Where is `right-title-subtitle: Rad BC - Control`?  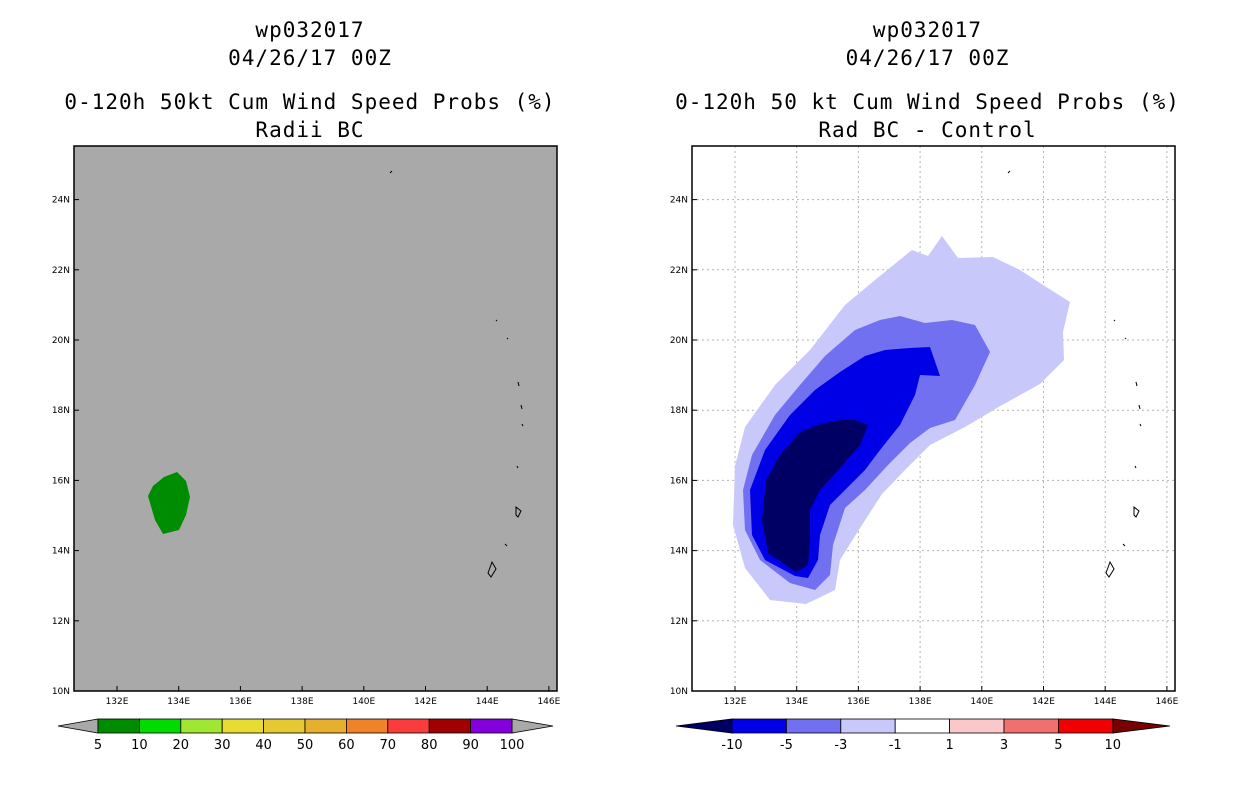
right-title-subtitle: Rad BC - Control is located at coordinates (927, 130).